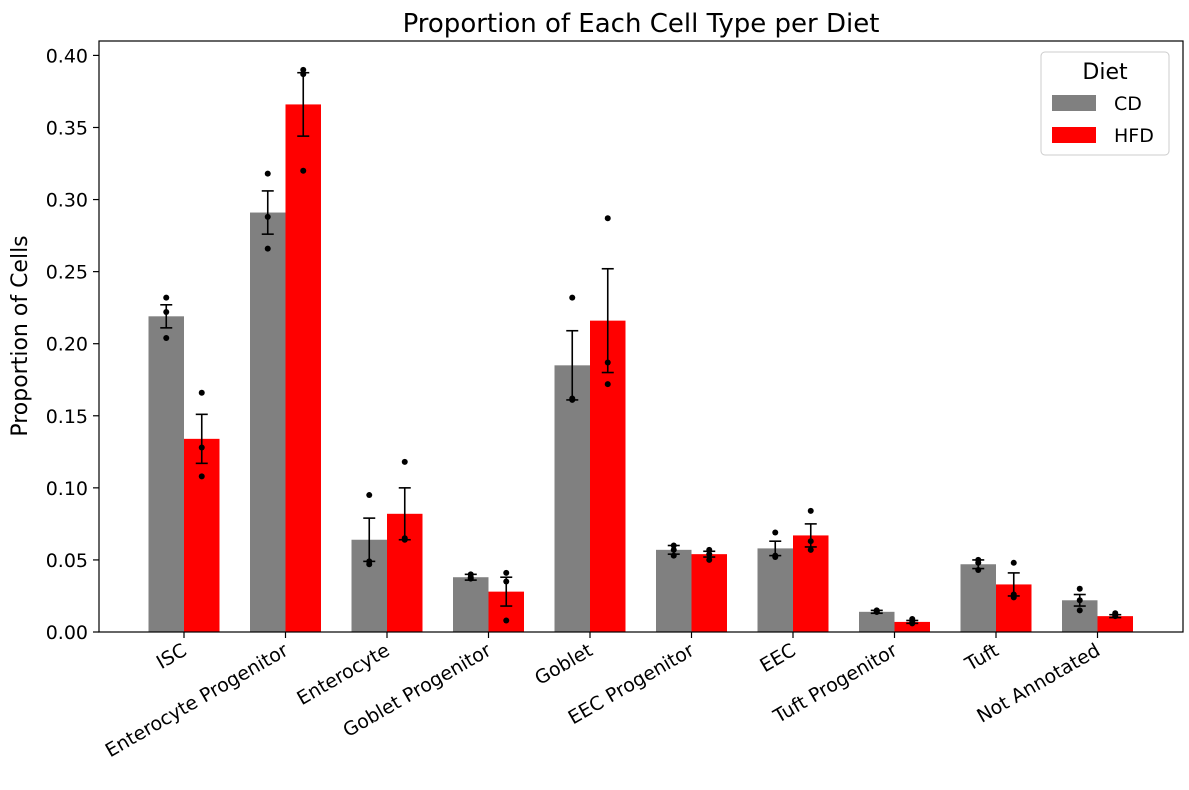 The height and width of the screenshot is (790, 1189). I want to click on x-tick-label-0: ISC, so click(172, 656).